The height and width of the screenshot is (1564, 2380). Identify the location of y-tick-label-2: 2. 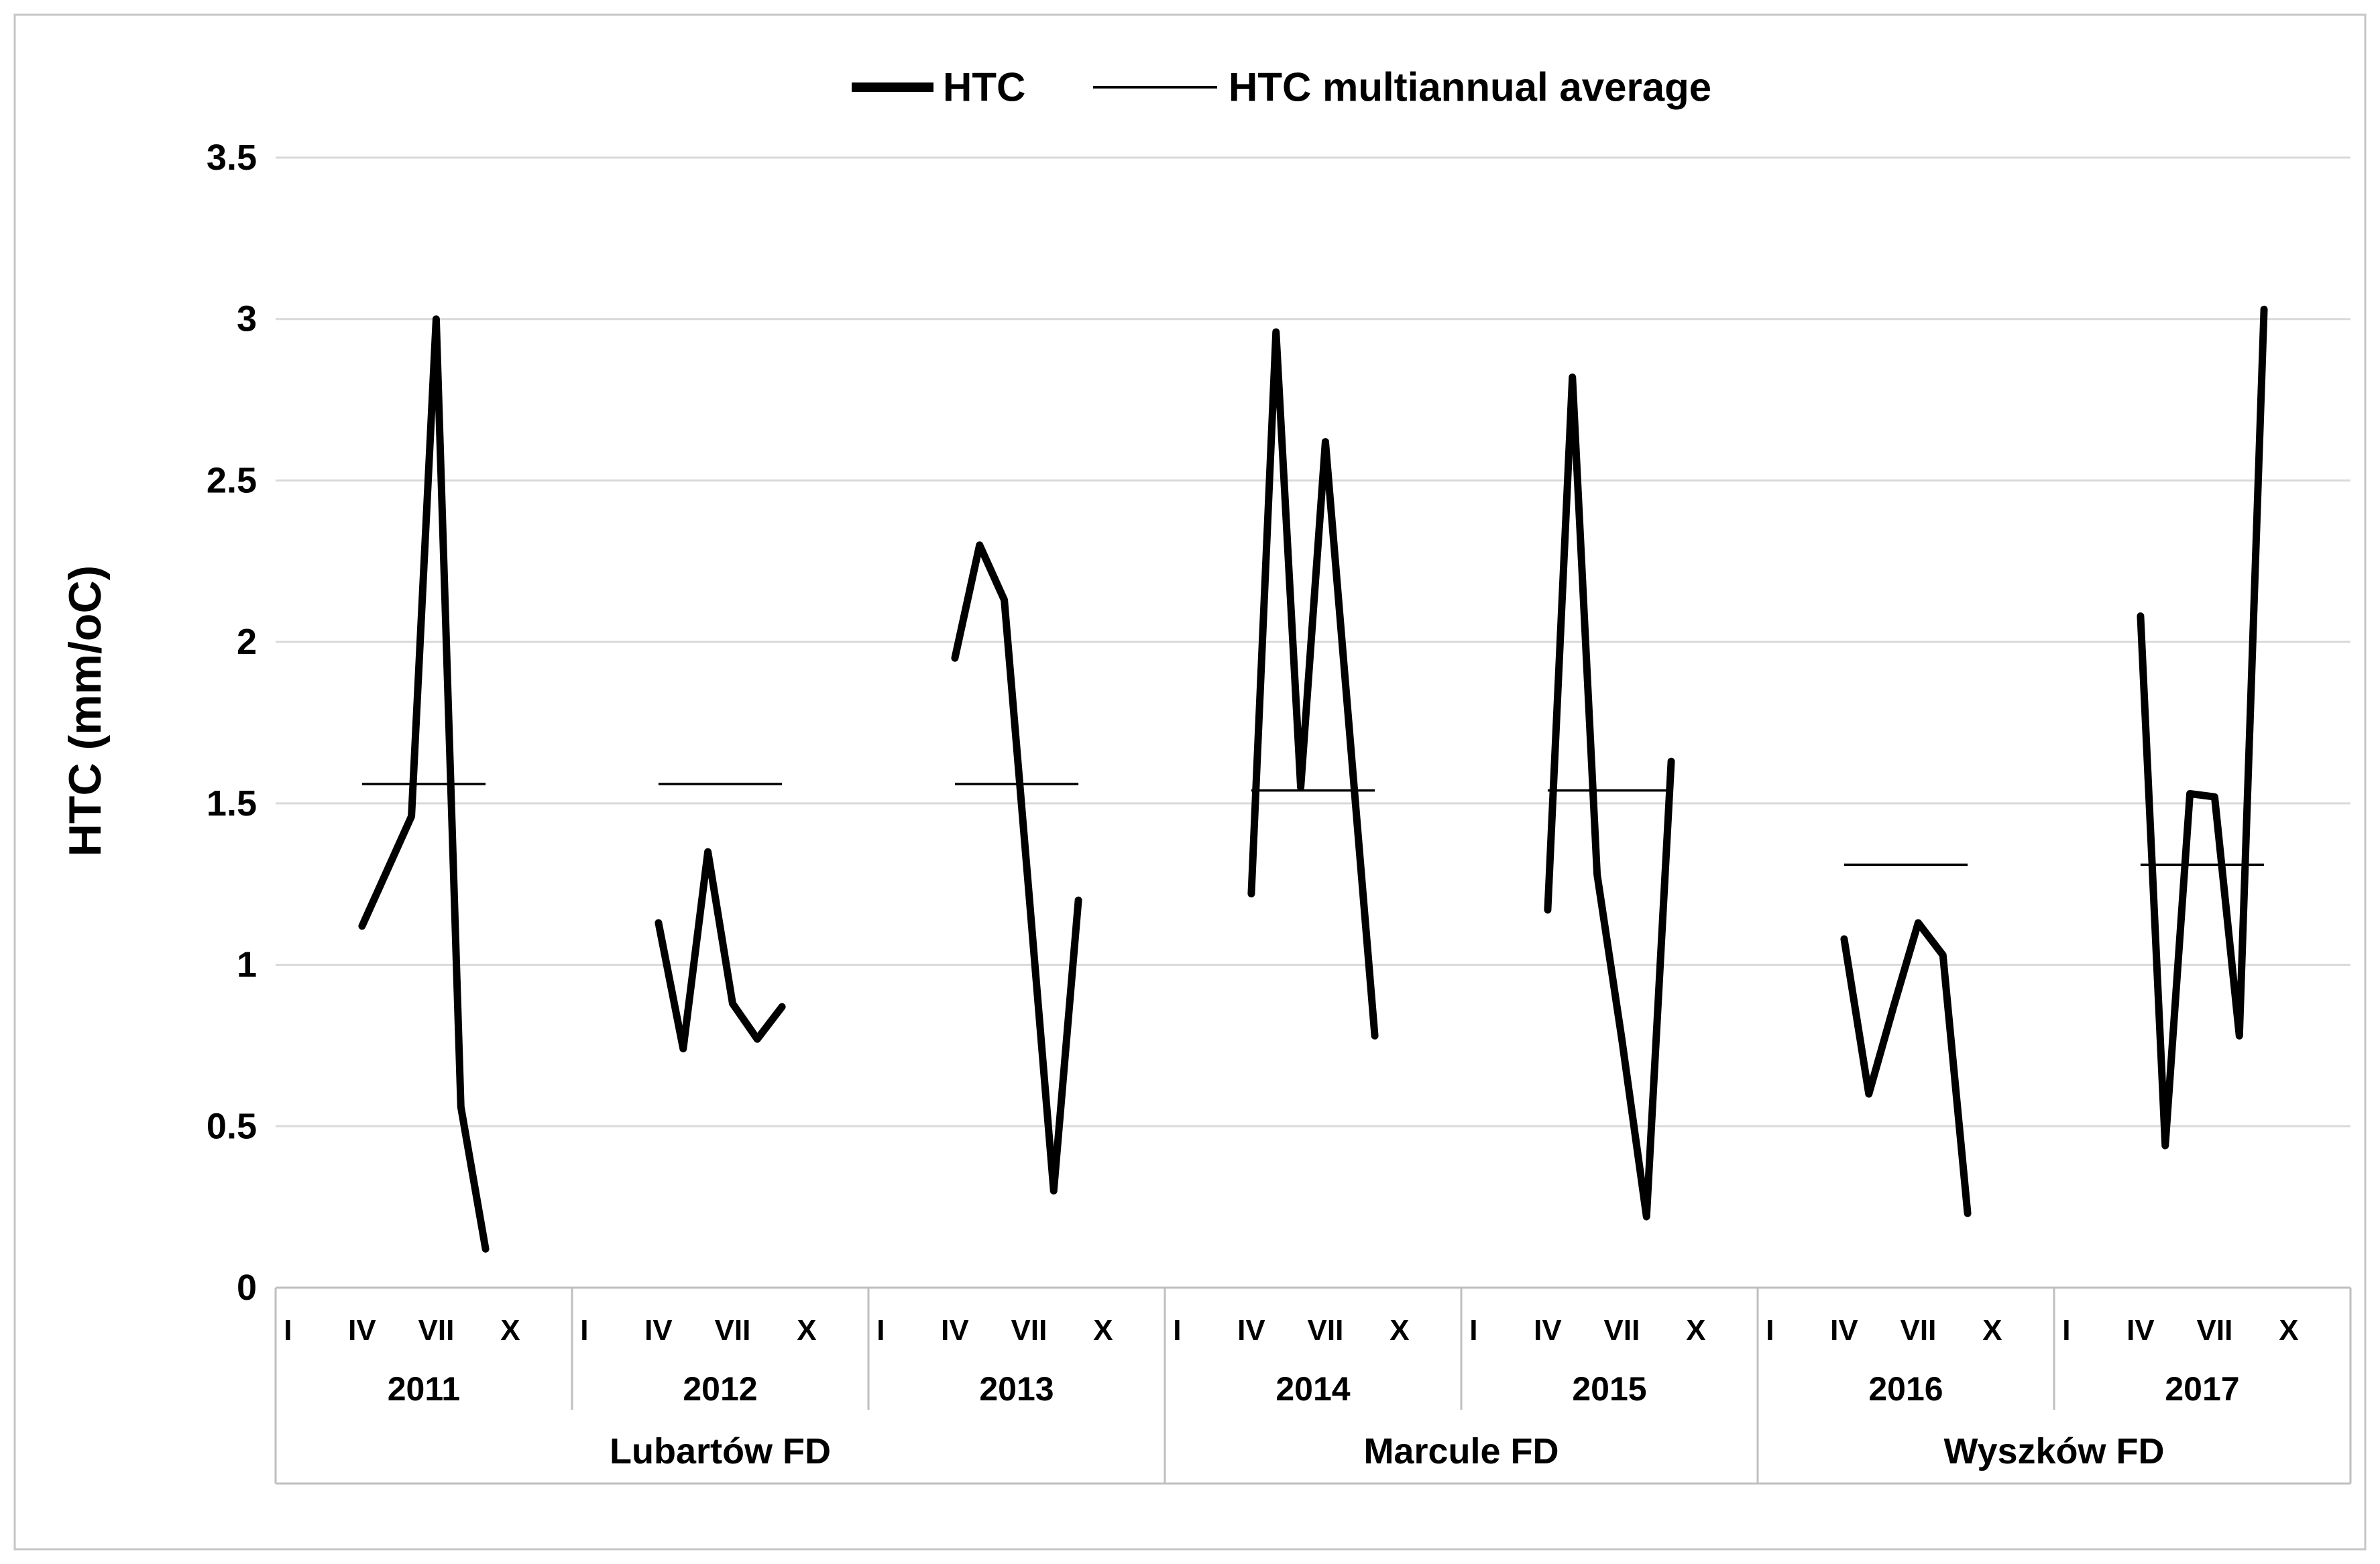
(247, 642).